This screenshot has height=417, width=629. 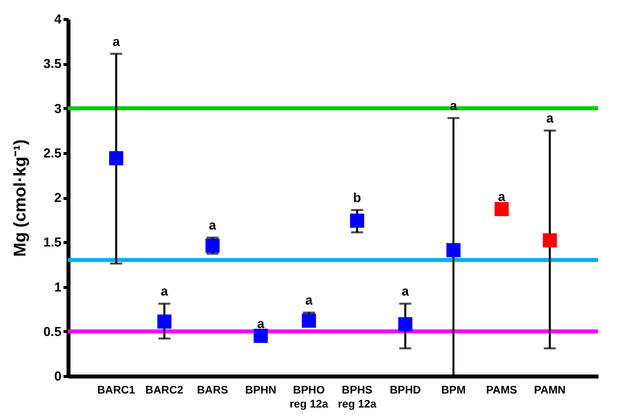 I want to click on x-tick-label: BPHN, so click(x=260, y=390).